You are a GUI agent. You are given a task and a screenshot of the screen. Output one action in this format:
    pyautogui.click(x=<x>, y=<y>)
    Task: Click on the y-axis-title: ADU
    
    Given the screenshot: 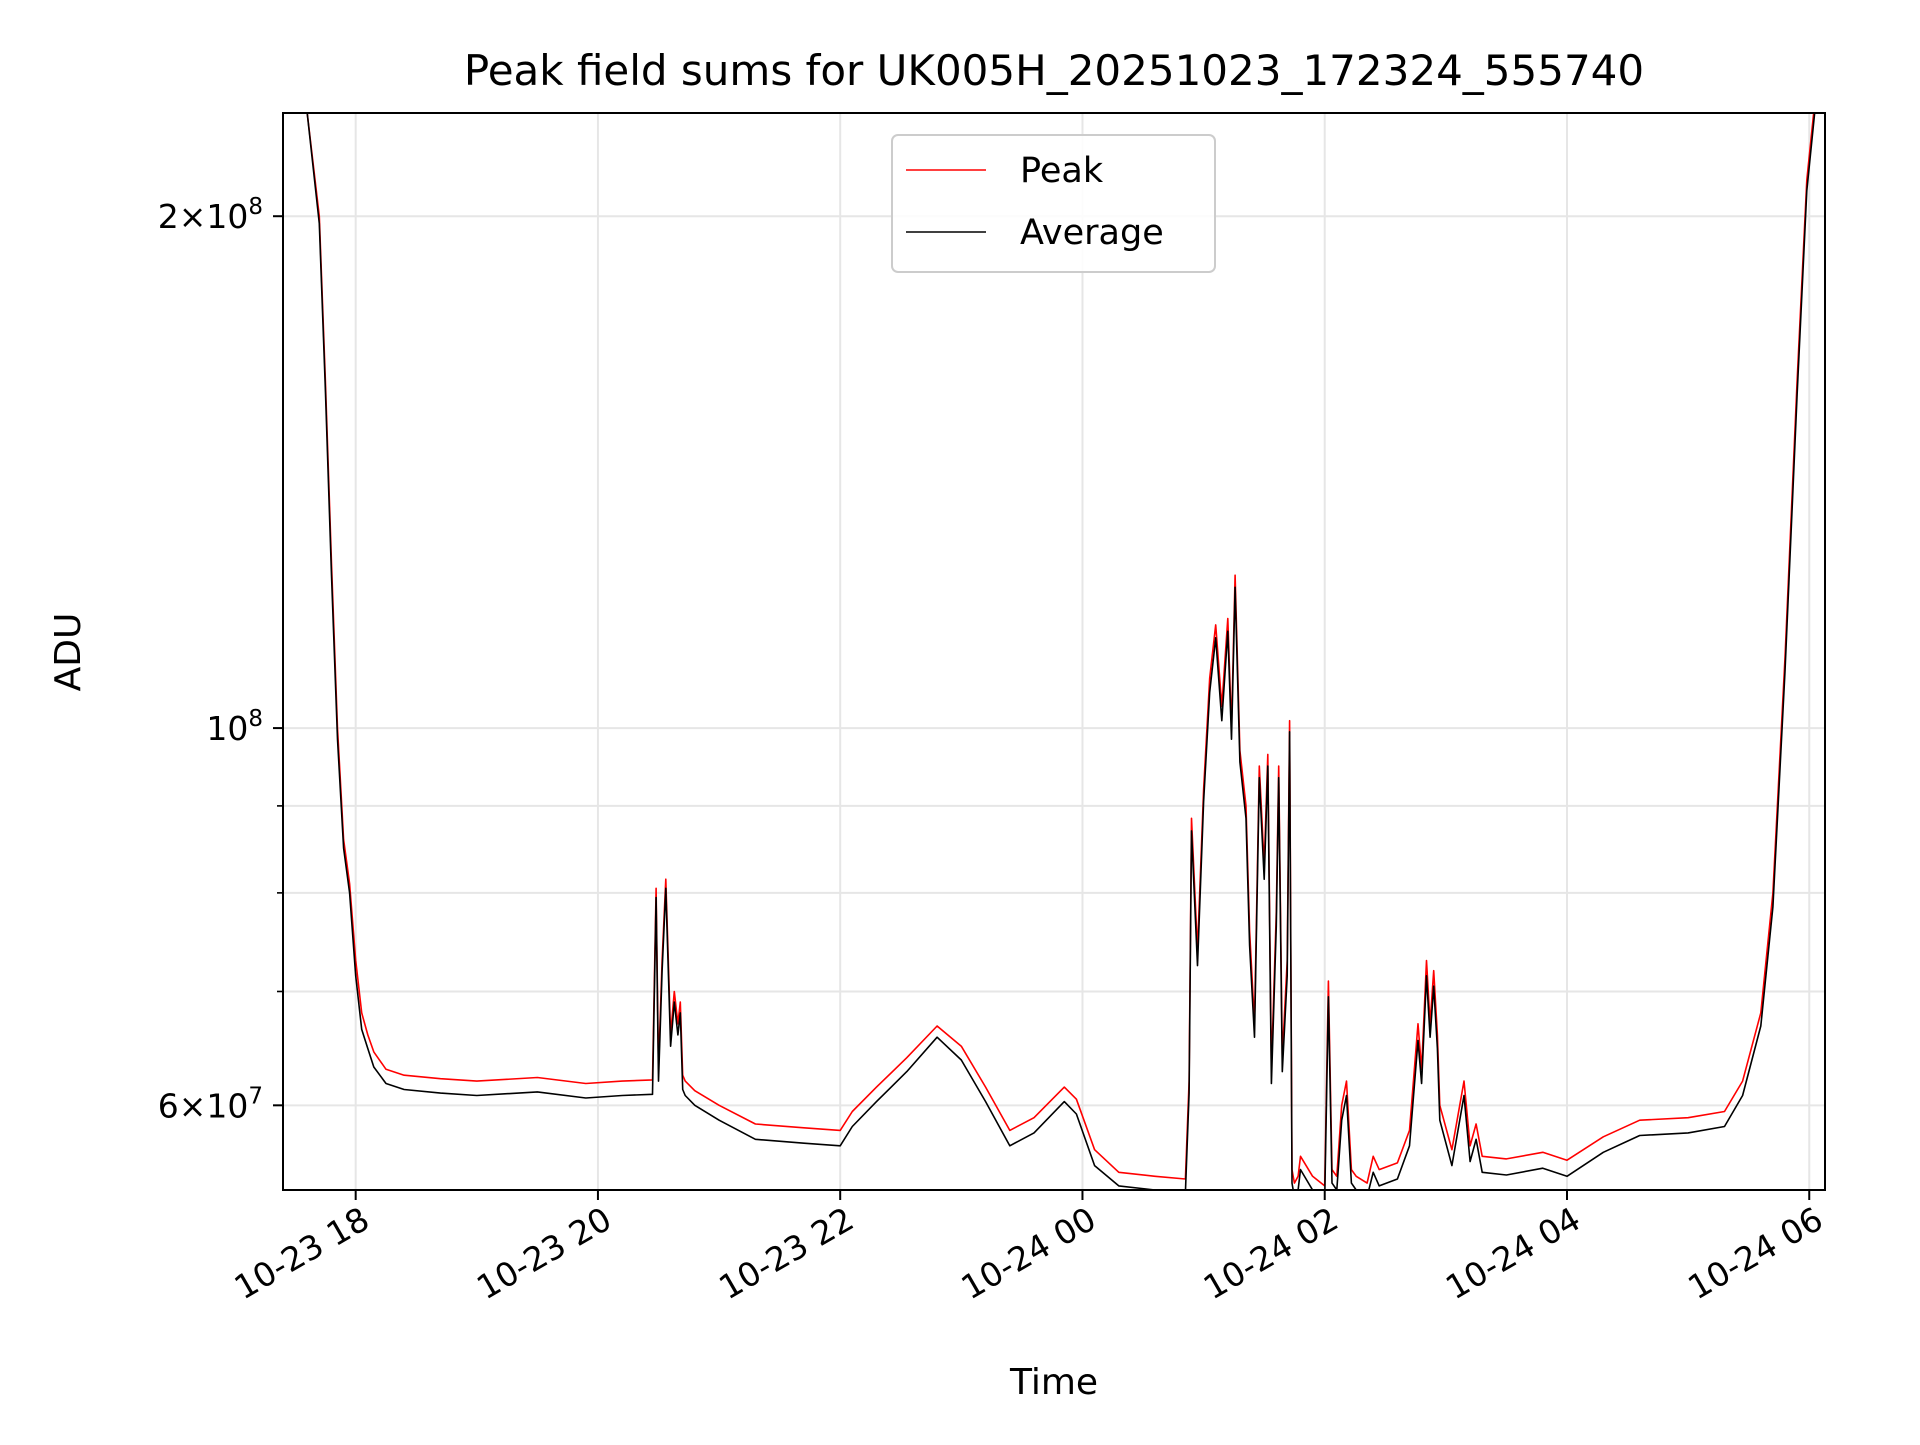 What is the action you would take?
    pyautogui.click(x=68, y=652)
    